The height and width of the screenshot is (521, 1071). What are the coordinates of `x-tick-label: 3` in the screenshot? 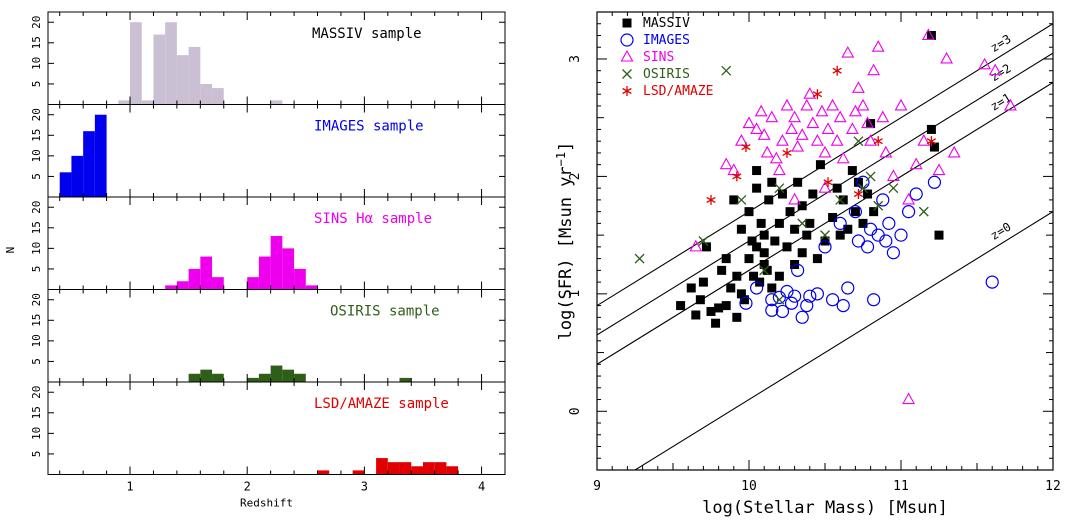 It's located at (364, 487).